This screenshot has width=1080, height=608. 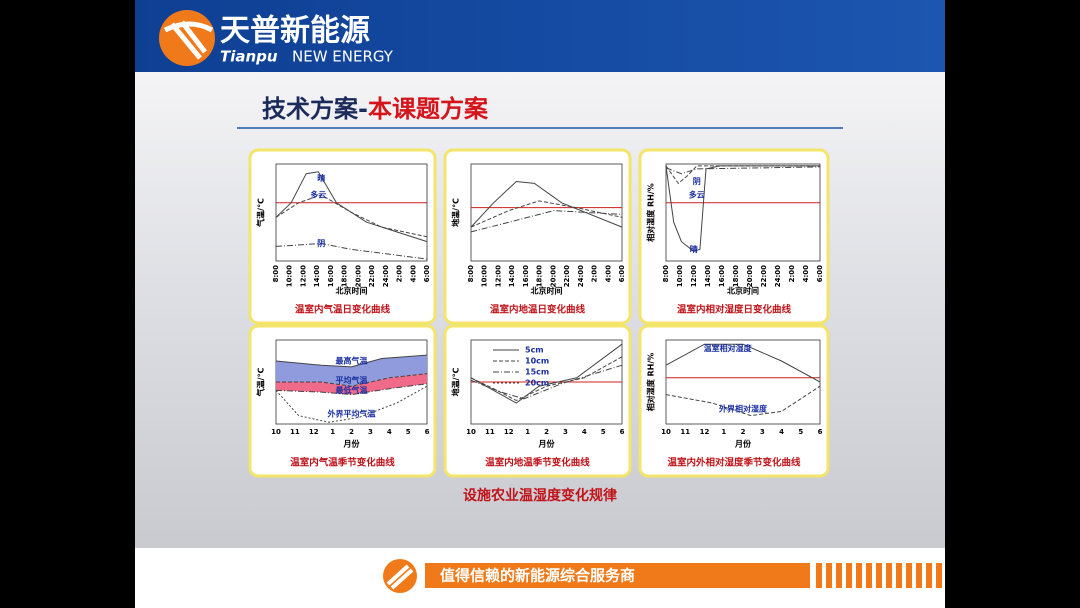 I want to click on legend-label: 20cm, so click(x=537, y=383).